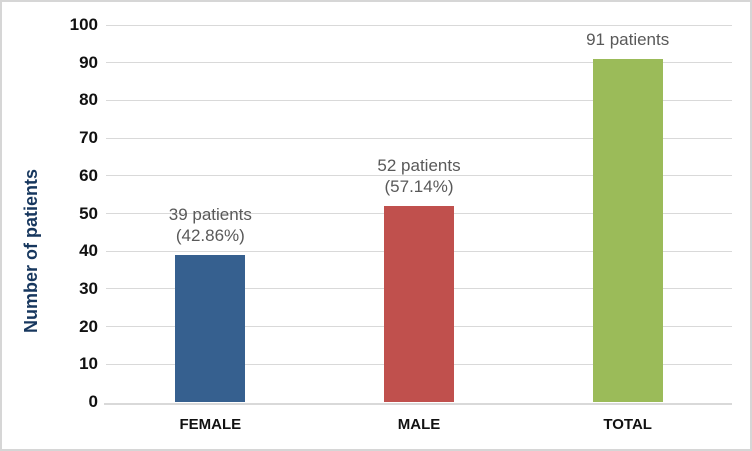 The height and width of the screenshot is (451, 752). I want to click on data-label-line: (42.86%), so click(210, 235).